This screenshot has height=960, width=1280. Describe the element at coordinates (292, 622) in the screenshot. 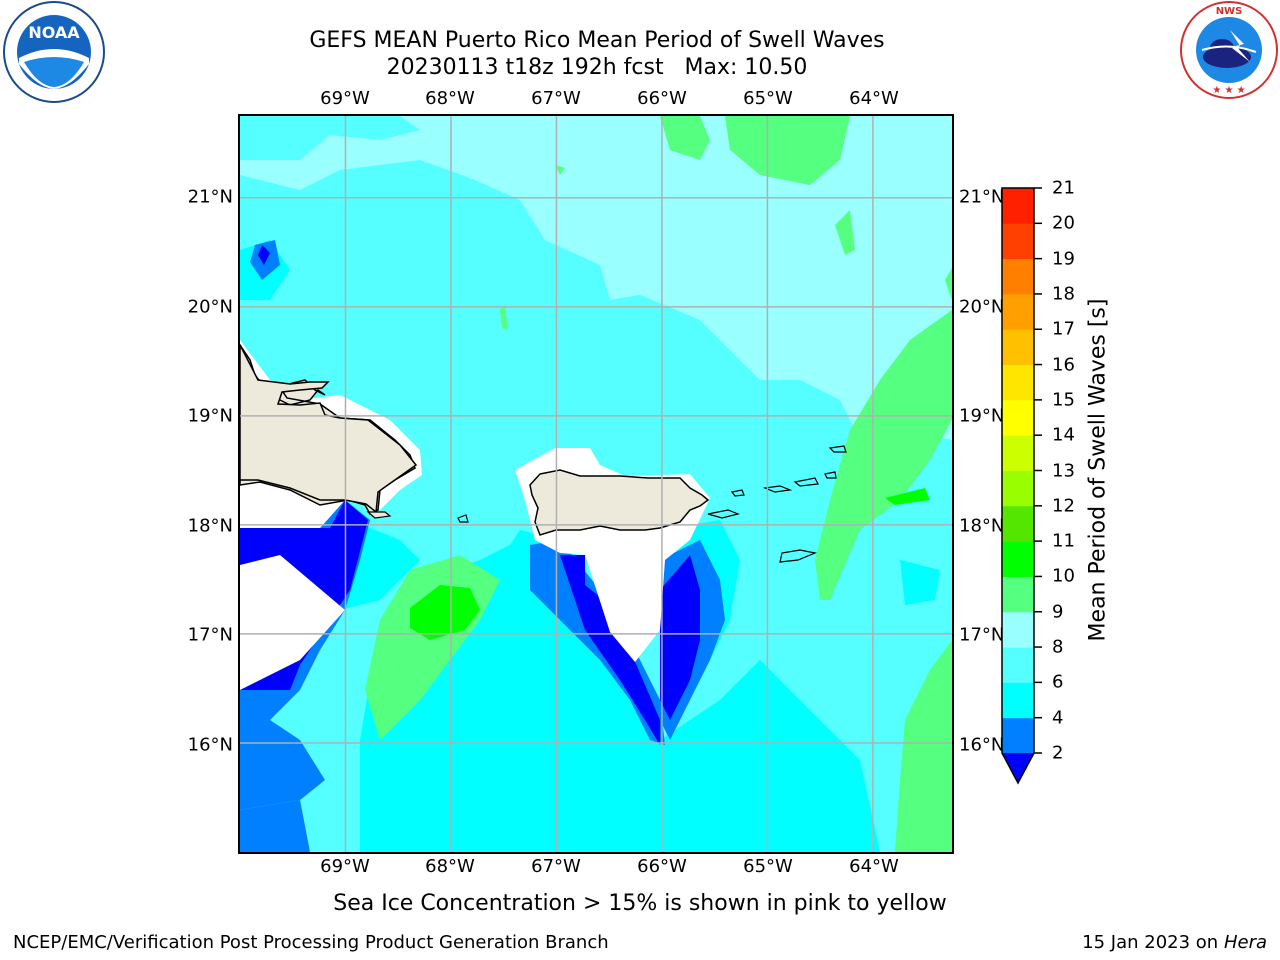

I see `masked-area` at that location.